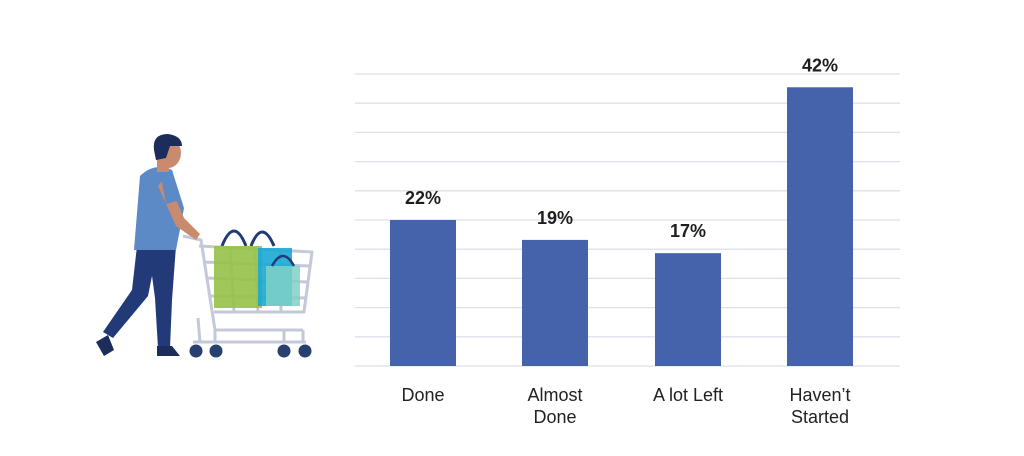 The width and height of the screenshot is (1024, 456). I want to click on value-label-3: 17%, so click(688, 231).